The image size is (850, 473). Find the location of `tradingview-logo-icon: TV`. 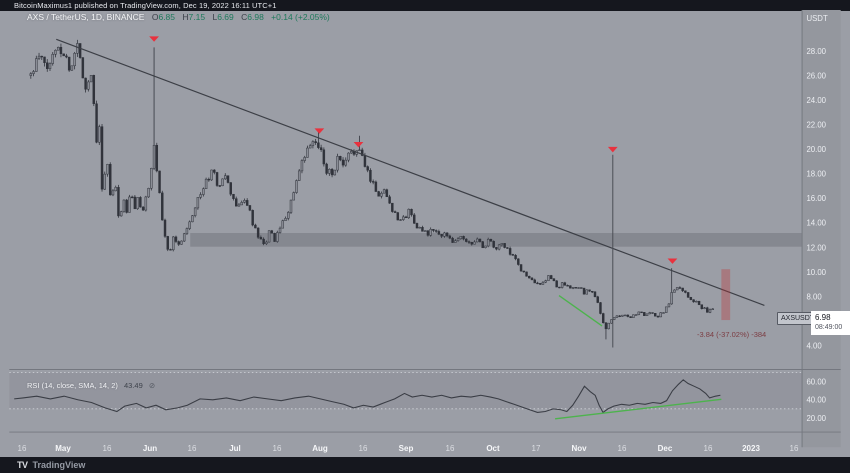

tradingview-logo-icon: TV is located at coordinates (22, 465).